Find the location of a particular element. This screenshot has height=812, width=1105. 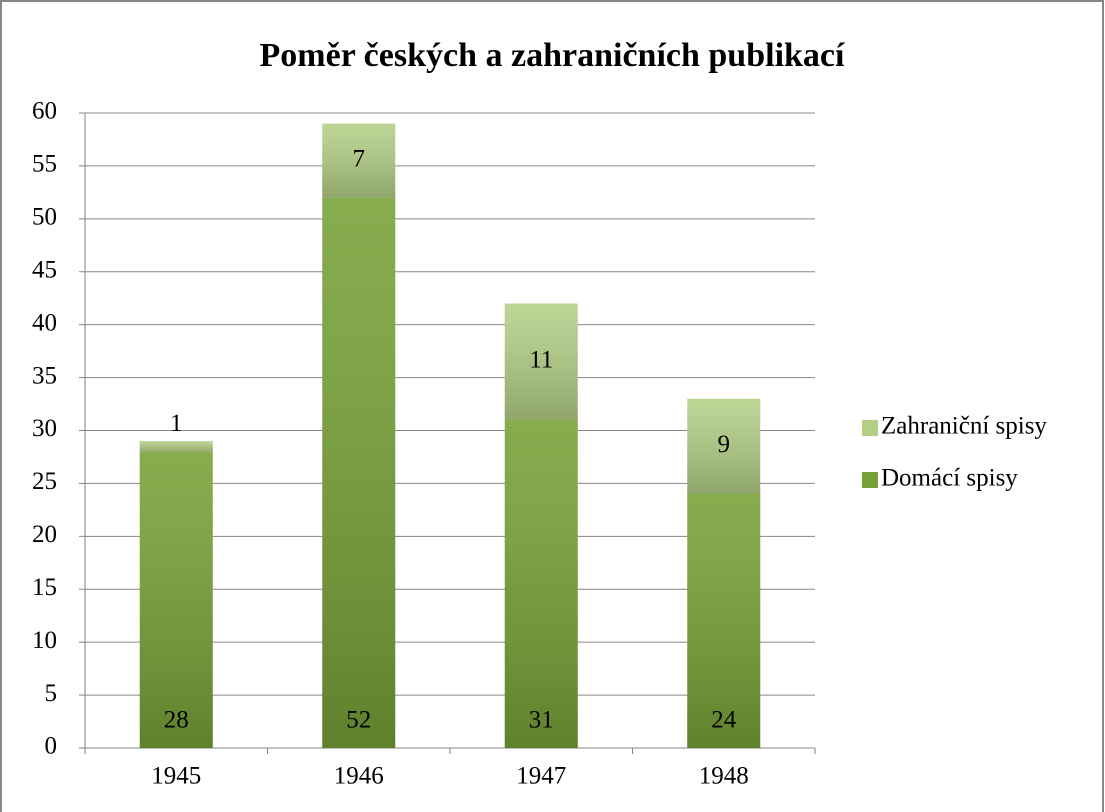

y-tick-label: 5 is located at coordinates (51, 693).